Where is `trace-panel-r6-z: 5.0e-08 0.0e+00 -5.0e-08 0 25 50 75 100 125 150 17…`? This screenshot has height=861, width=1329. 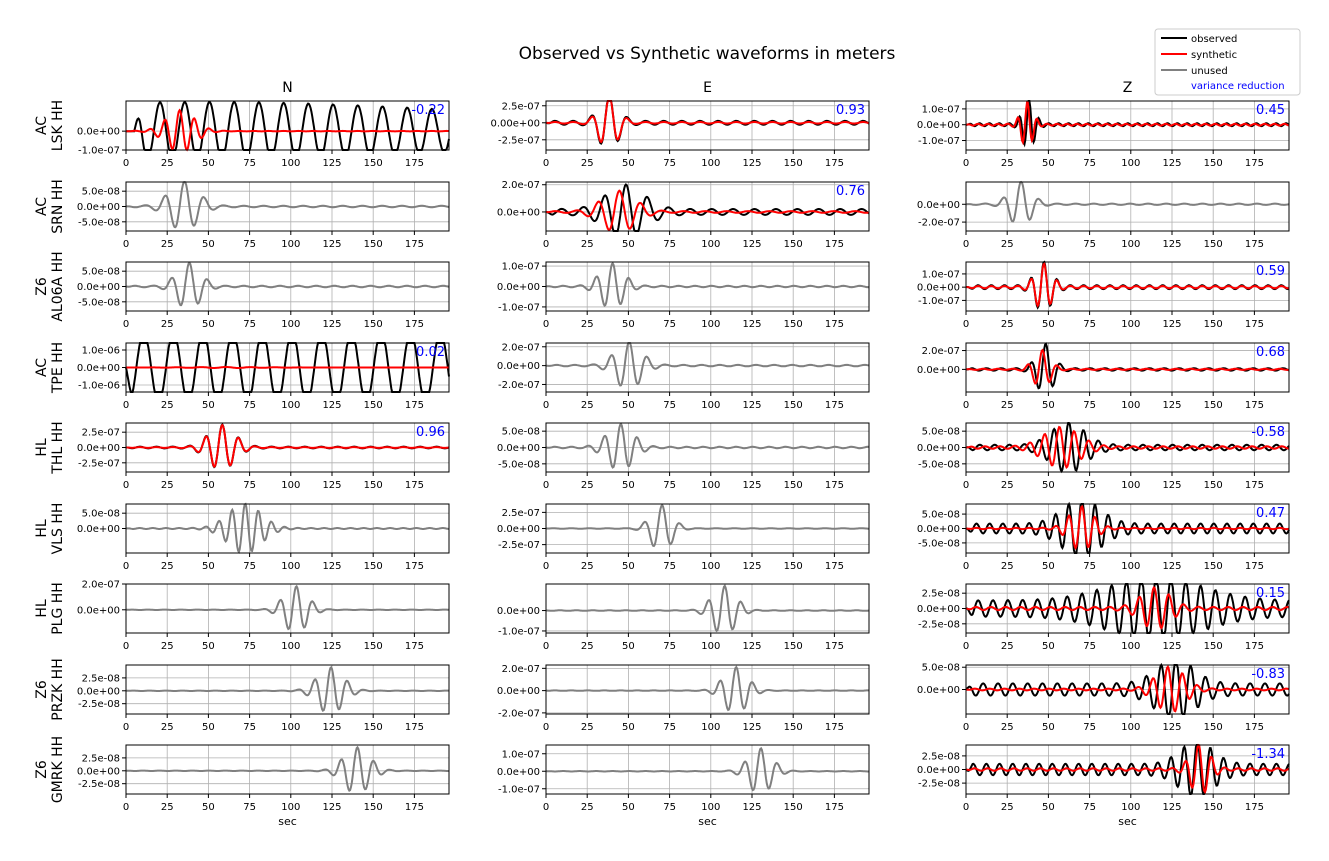 trace-panel-r6-z: 5.0e-08 0.0e+00 -5.0e-08 0 25 50 75 100 125 150 17… is located at coordinates (1103, 536).